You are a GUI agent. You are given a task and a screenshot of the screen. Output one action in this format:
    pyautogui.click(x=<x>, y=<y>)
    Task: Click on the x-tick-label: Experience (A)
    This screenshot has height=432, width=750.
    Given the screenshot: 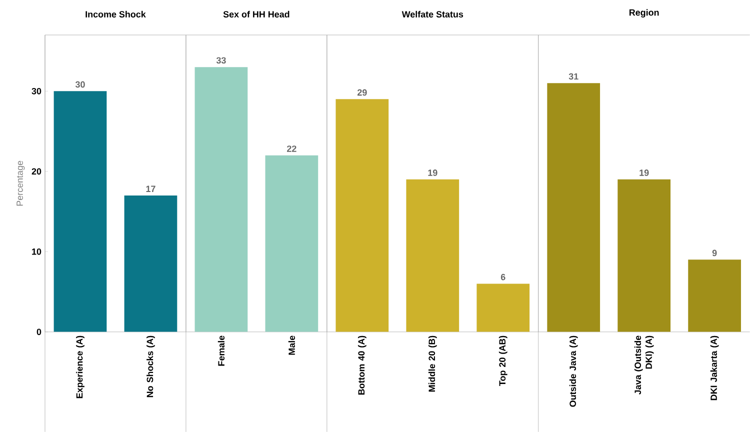 What is the action you would take?
    pyautogui.click(x=80, y=367)
    